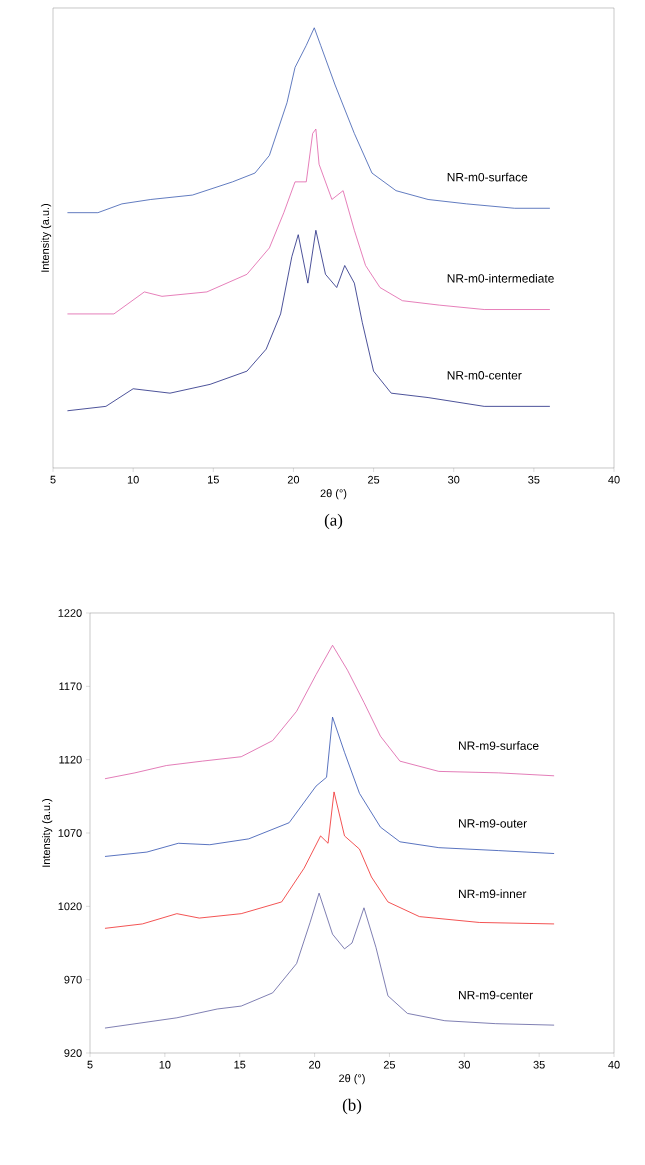 The width and height of the screenshot is (645, 1165). What do you see at coordinates (487, 177) in the screenshot?
I see `series-label: NR-m0-surface` at bounding box center [487, 177].